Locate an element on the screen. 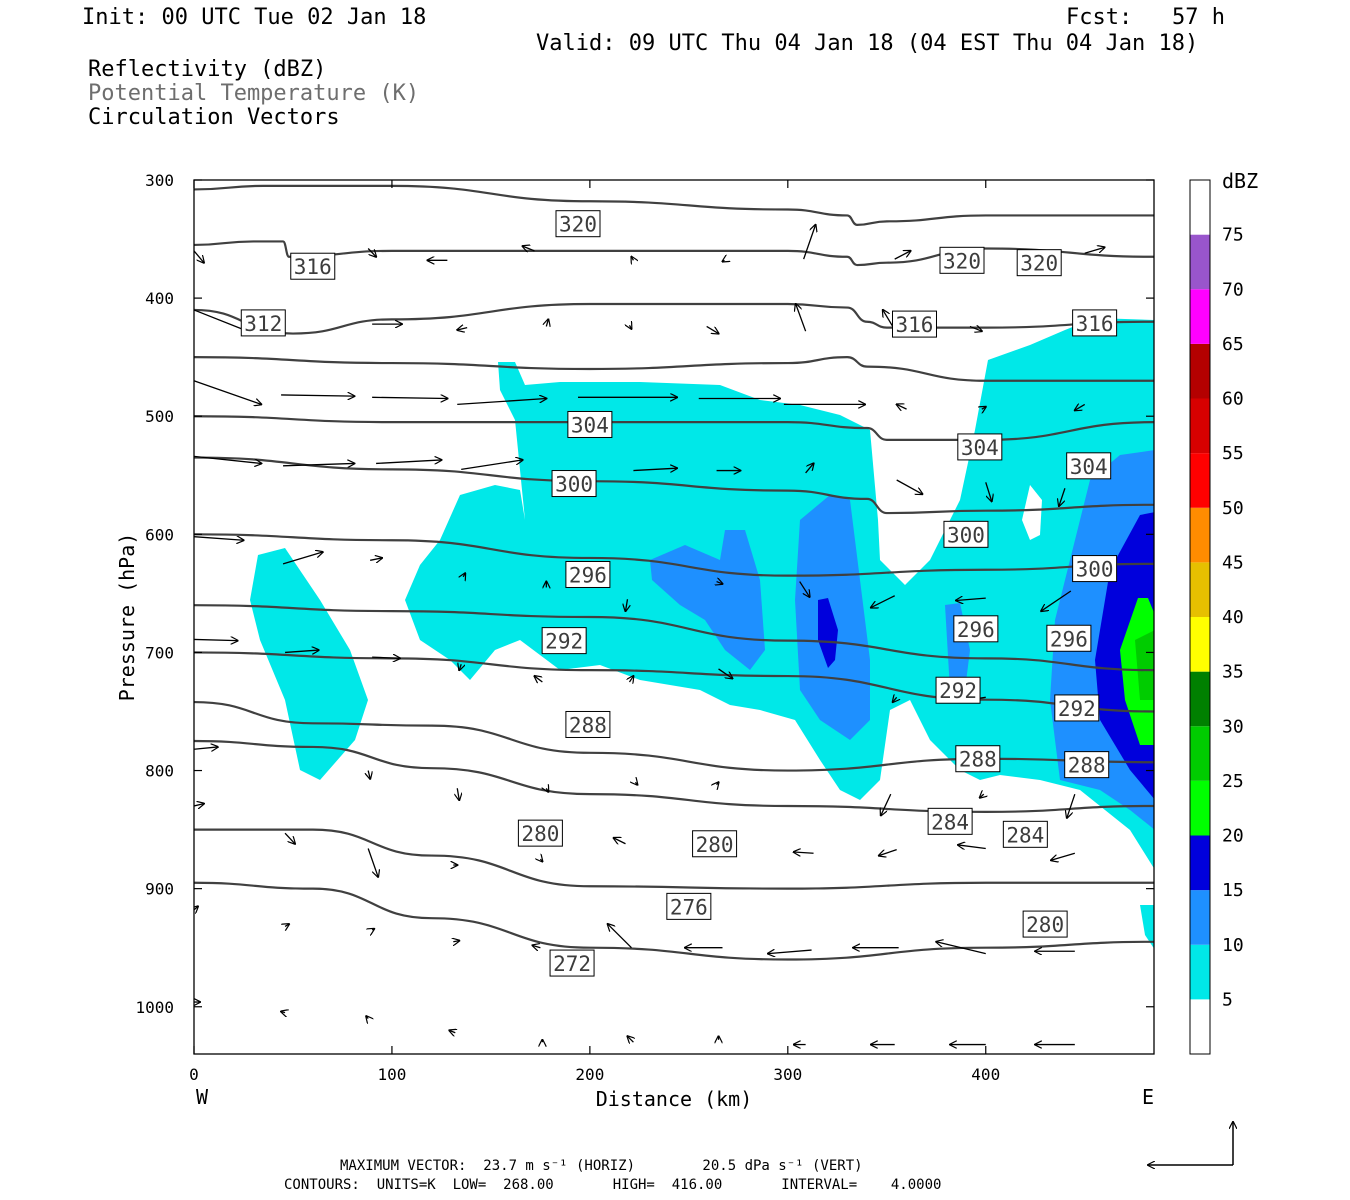 Image resolution: width=1350 pixels, height=1200 pixels. contour-label: 272 is located at coordinates (572, 963).